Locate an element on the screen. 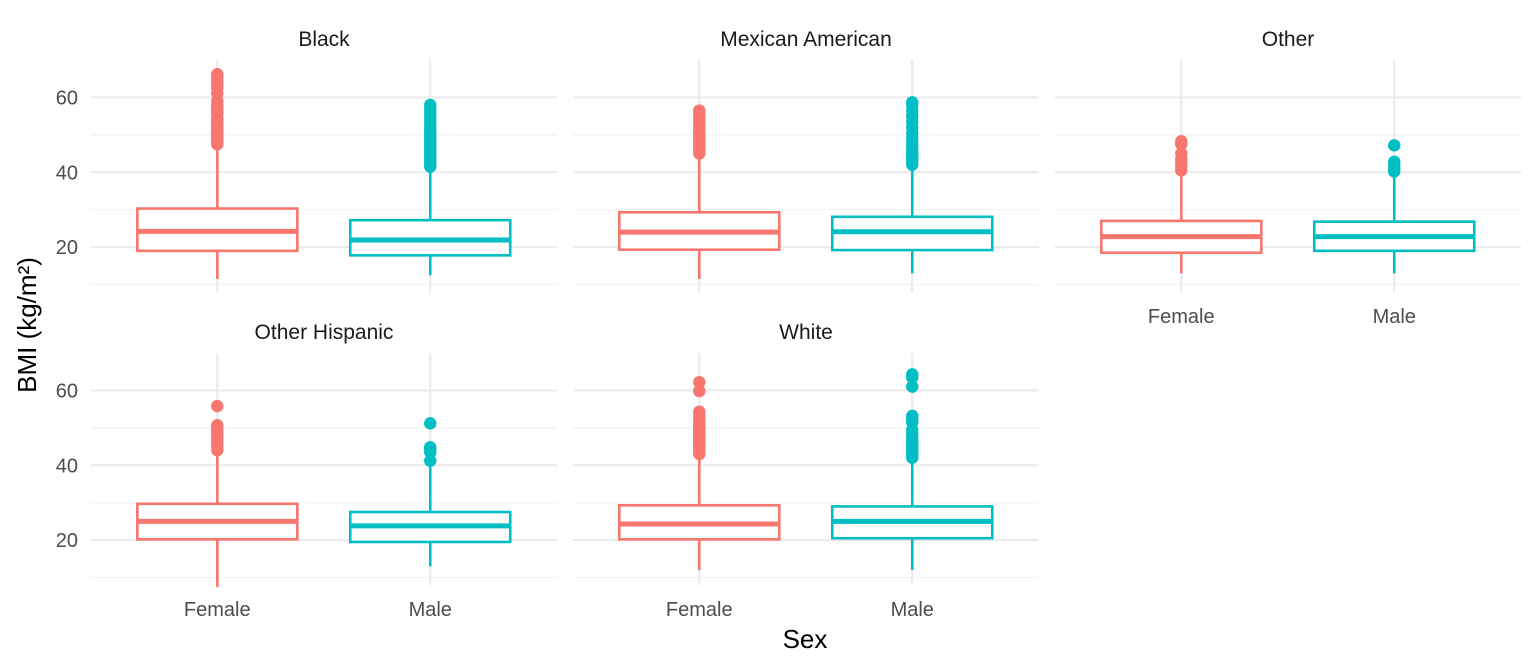 The width and height of the screenshot is (1536, 672). panel-white: White Female Male is located at coordinates (806, 471).